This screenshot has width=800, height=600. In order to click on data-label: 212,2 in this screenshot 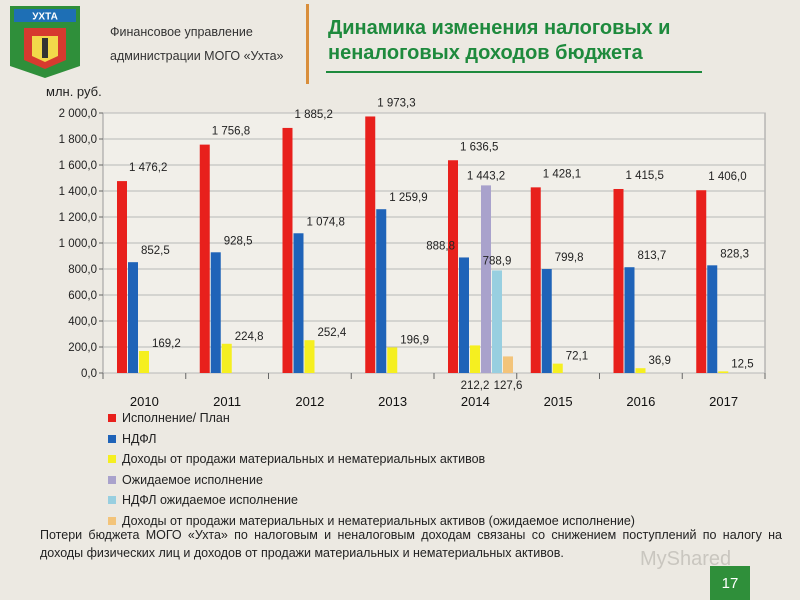, I will do `click(475, 386)`.